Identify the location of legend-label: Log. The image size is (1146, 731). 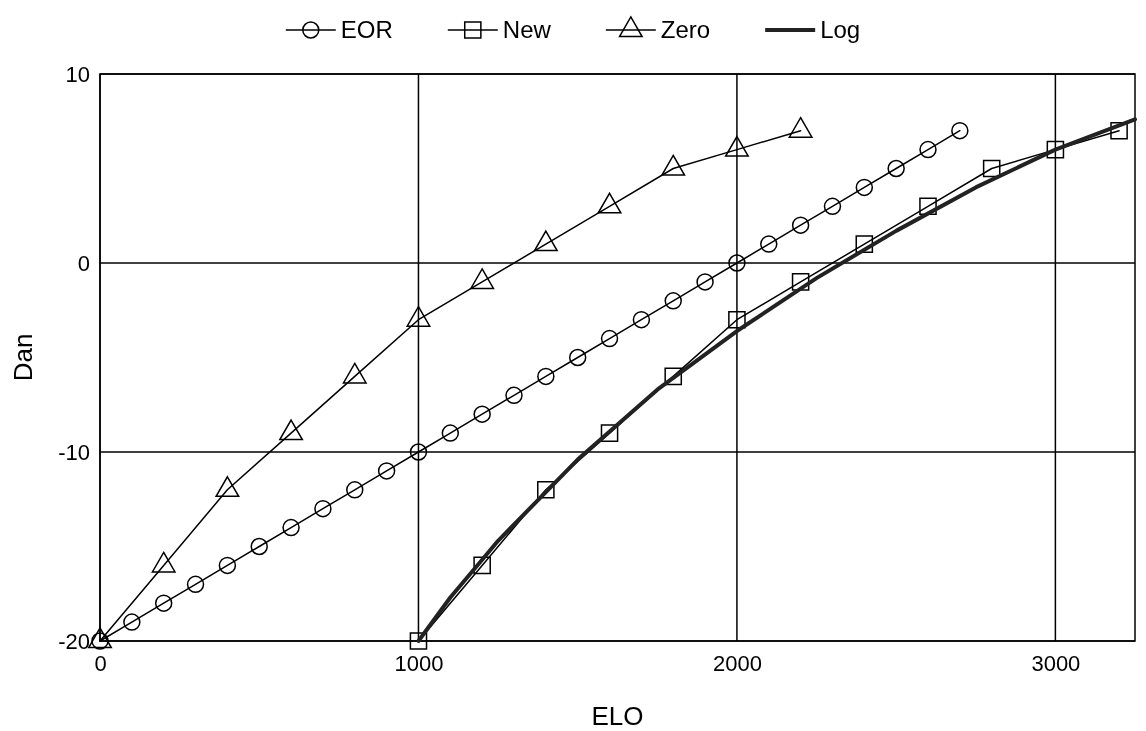
(840, 29).